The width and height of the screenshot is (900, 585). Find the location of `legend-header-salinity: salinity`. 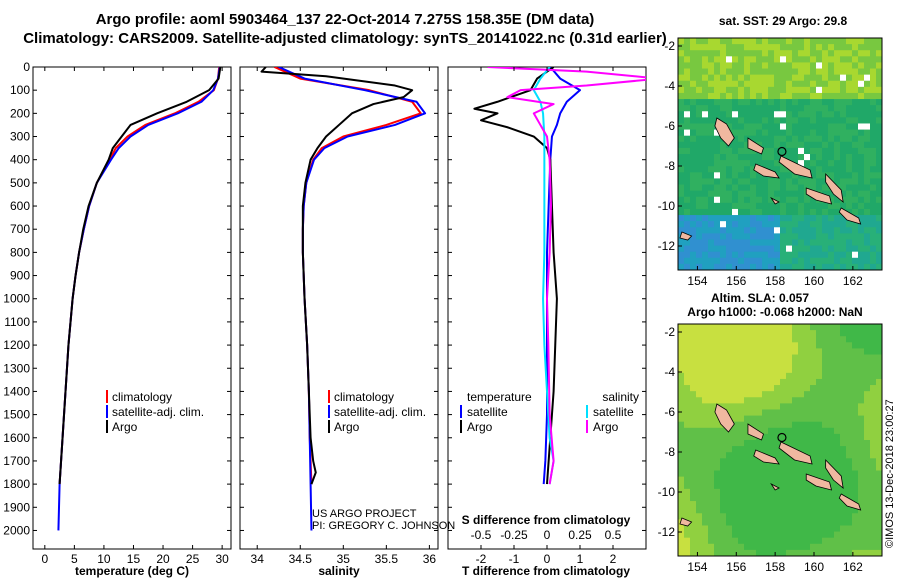

legend-header-salinity: salinity is located at coordinates (620, 397).